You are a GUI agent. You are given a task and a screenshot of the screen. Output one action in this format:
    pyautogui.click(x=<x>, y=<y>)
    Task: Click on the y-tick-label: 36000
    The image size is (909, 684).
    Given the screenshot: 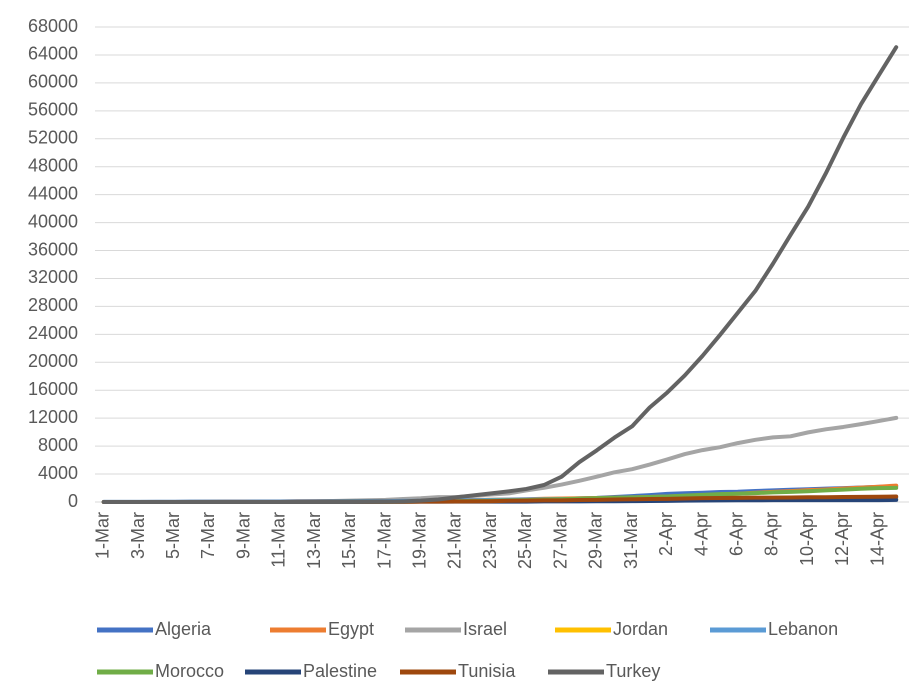 What is the action you would take?
    pyautogui.click(x=53, y=249)
    